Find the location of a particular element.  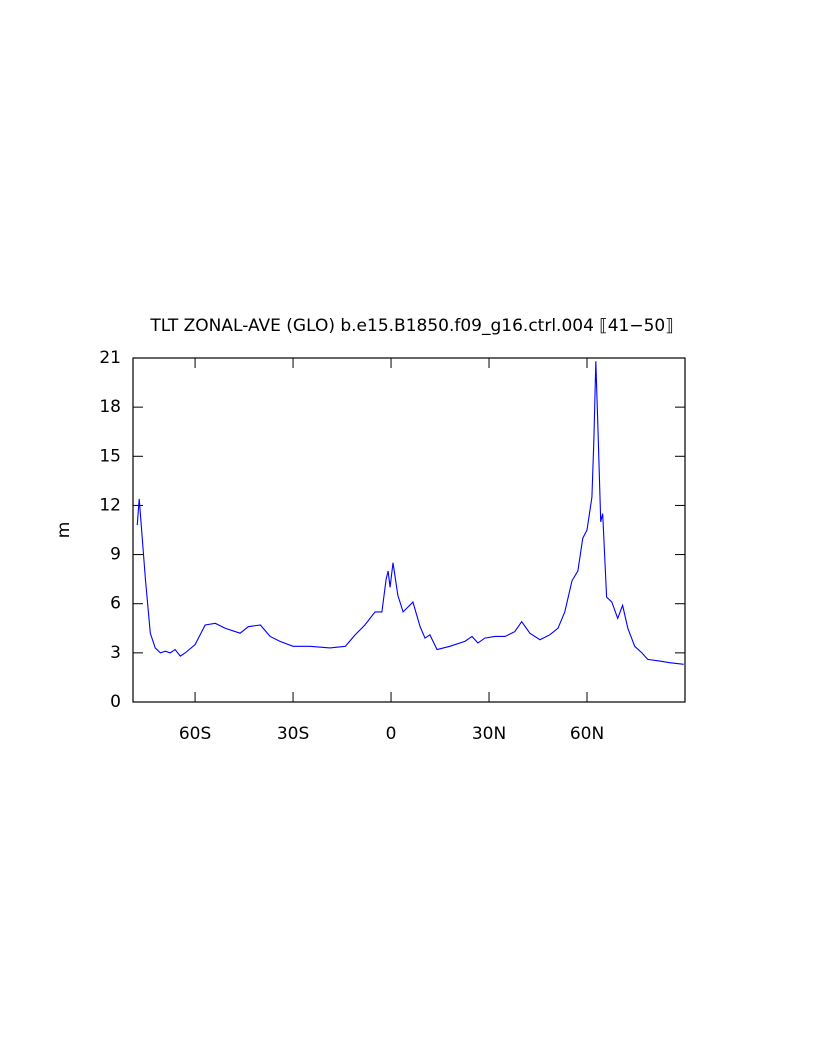

y-tick-label: 12 is located at coordinates (110, 505).